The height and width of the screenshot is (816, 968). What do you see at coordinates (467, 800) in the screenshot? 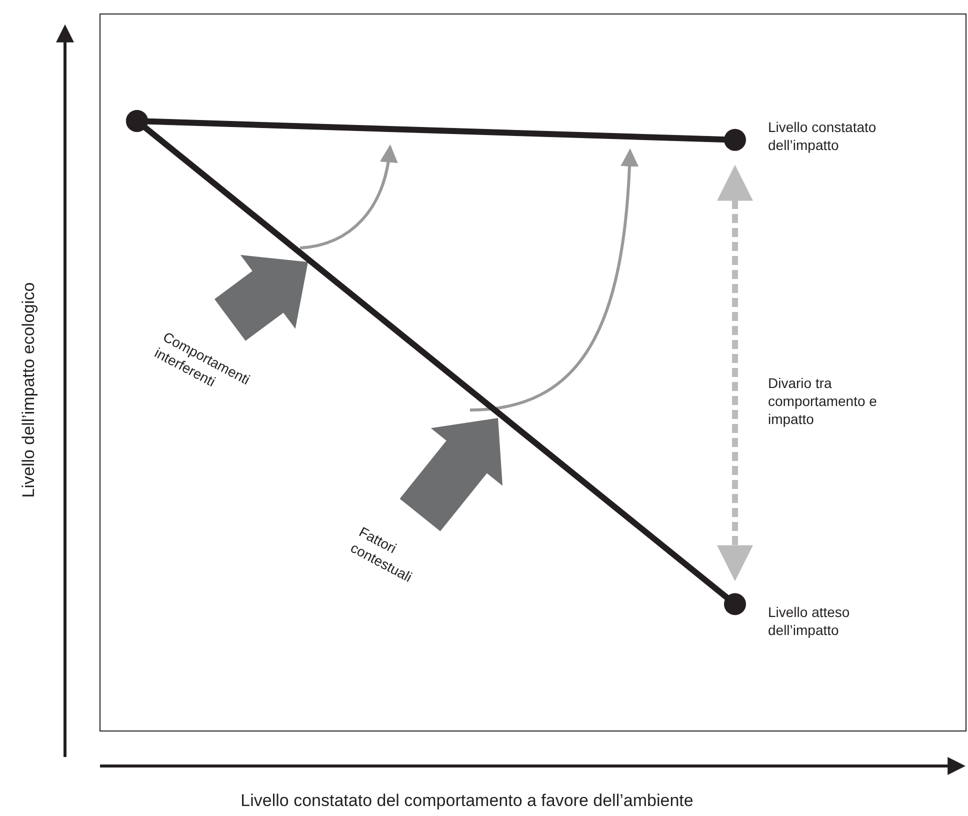
I see `x-axis-title: Livello constatato del comportamento a favore dell’ambiente` at bounding box center [467, 800].